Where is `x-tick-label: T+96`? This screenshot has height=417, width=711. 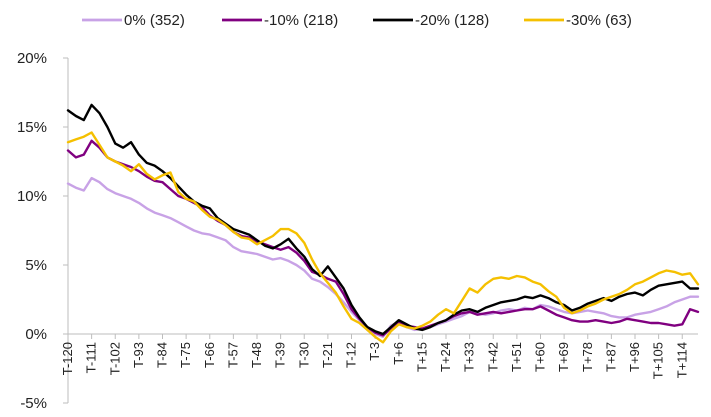 x-tick-label: T+96 is located at coordinates (634, 357).